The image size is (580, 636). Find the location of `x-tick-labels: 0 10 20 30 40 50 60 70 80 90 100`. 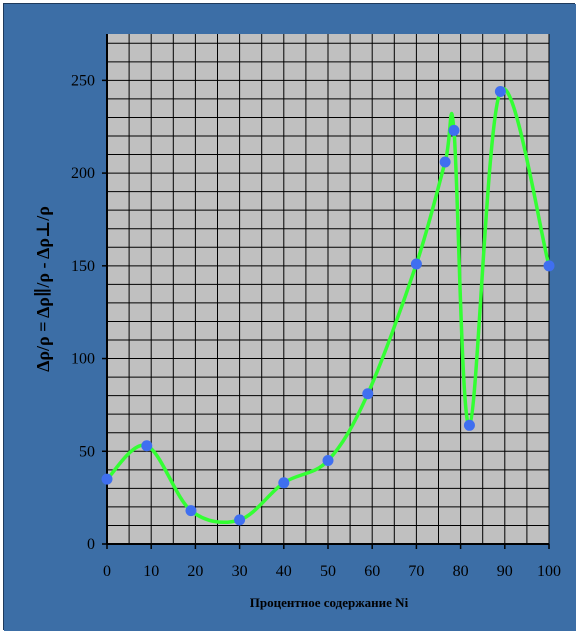

x-tick-labels: 0 10 20 30 40 50 60 70 80 90 100 is located at coordinates (332, 562).